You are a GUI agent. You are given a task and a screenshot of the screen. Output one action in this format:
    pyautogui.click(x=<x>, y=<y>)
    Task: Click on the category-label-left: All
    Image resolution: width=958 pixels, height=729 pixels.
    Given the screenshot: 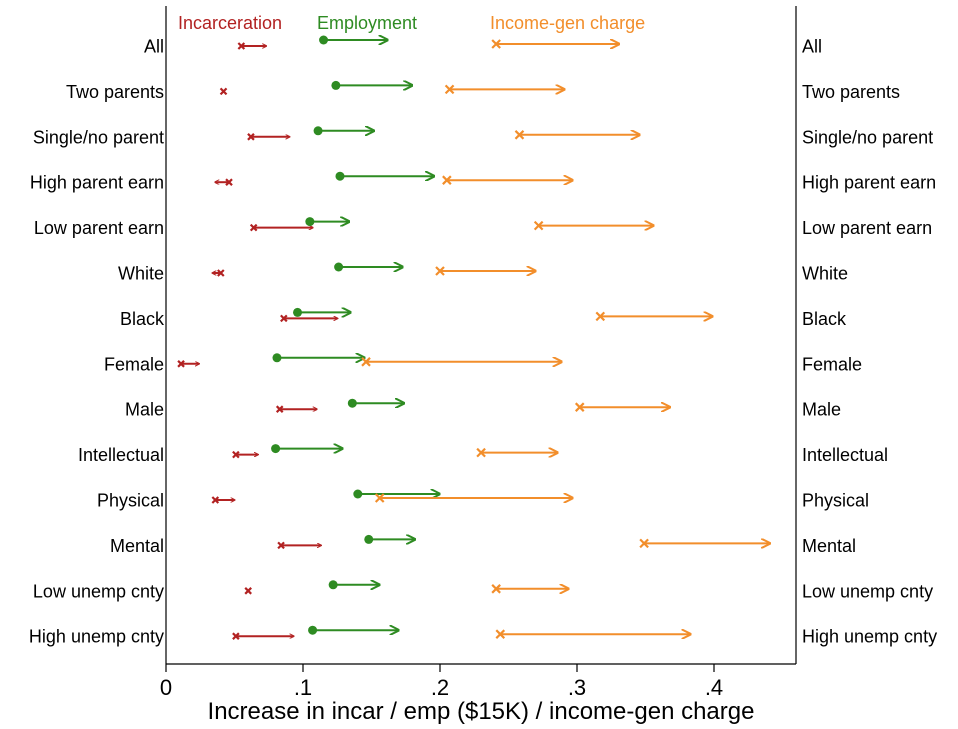 What is the action you would take?
    pyautogui.click(x=154, y=47)
    